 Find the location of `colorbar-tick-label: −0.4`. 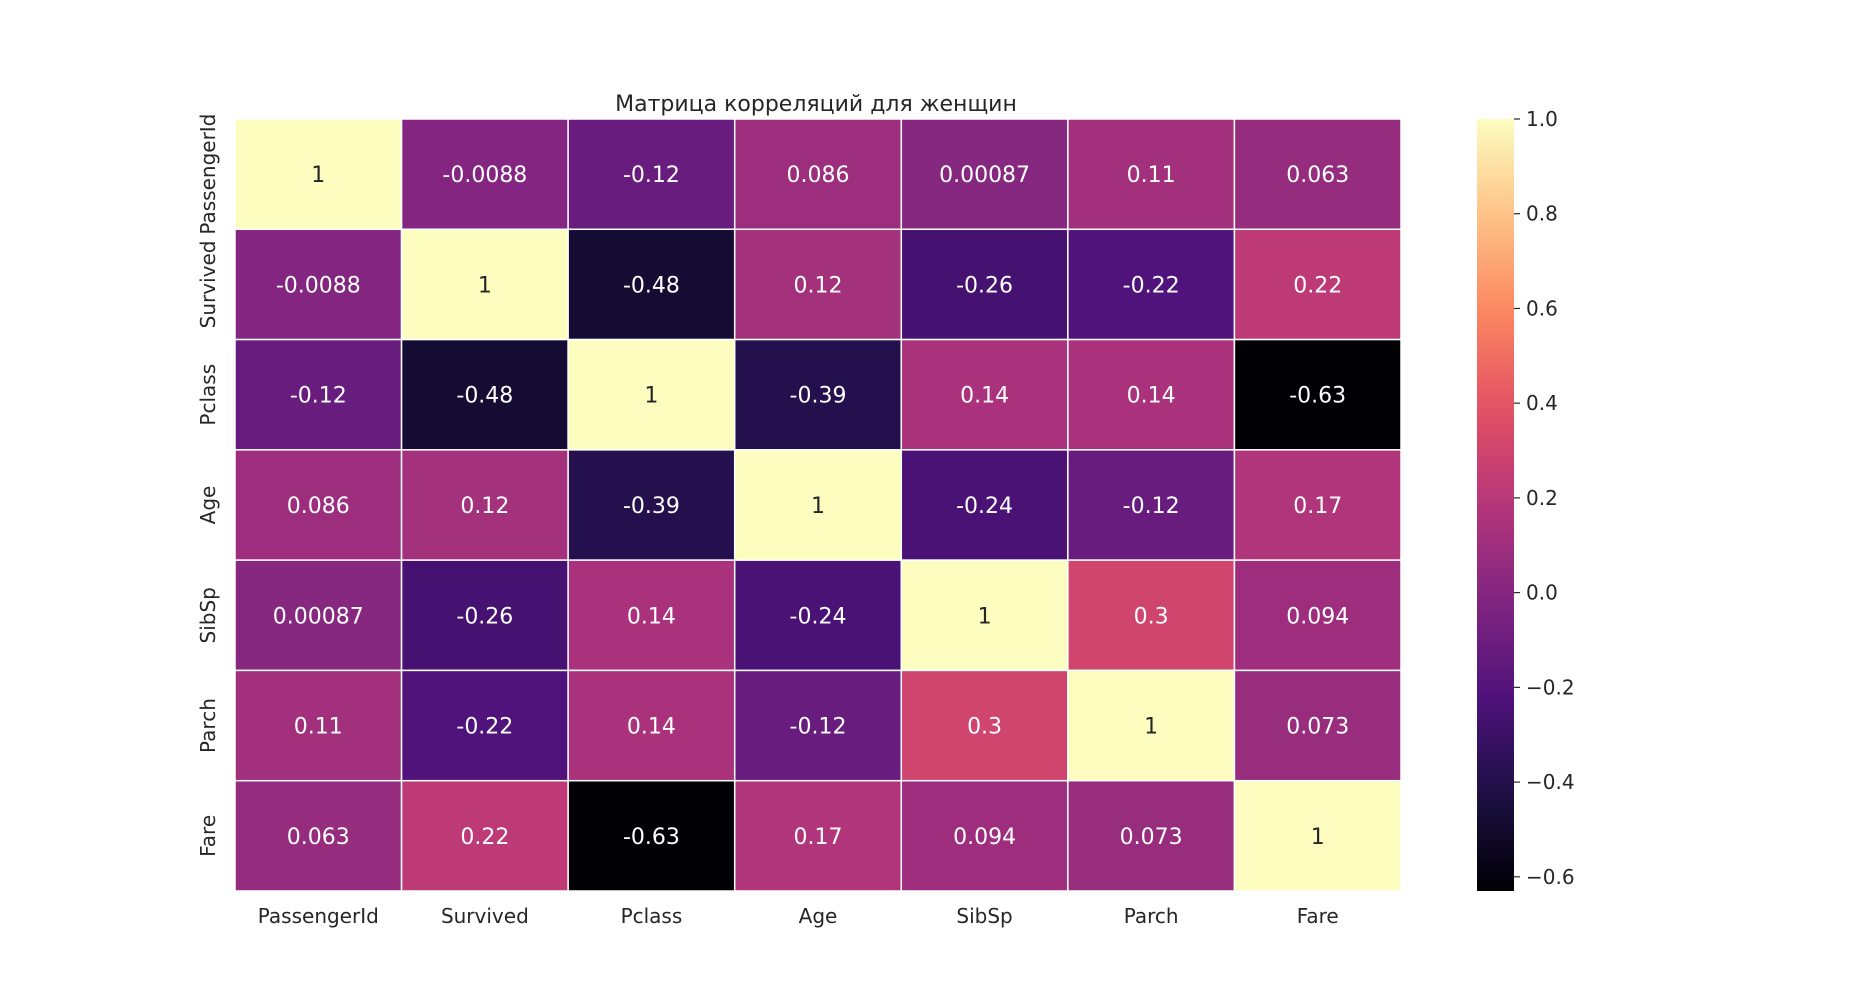

colorbar-tick-label: −0.4 is located at coordinates (1550, 782).